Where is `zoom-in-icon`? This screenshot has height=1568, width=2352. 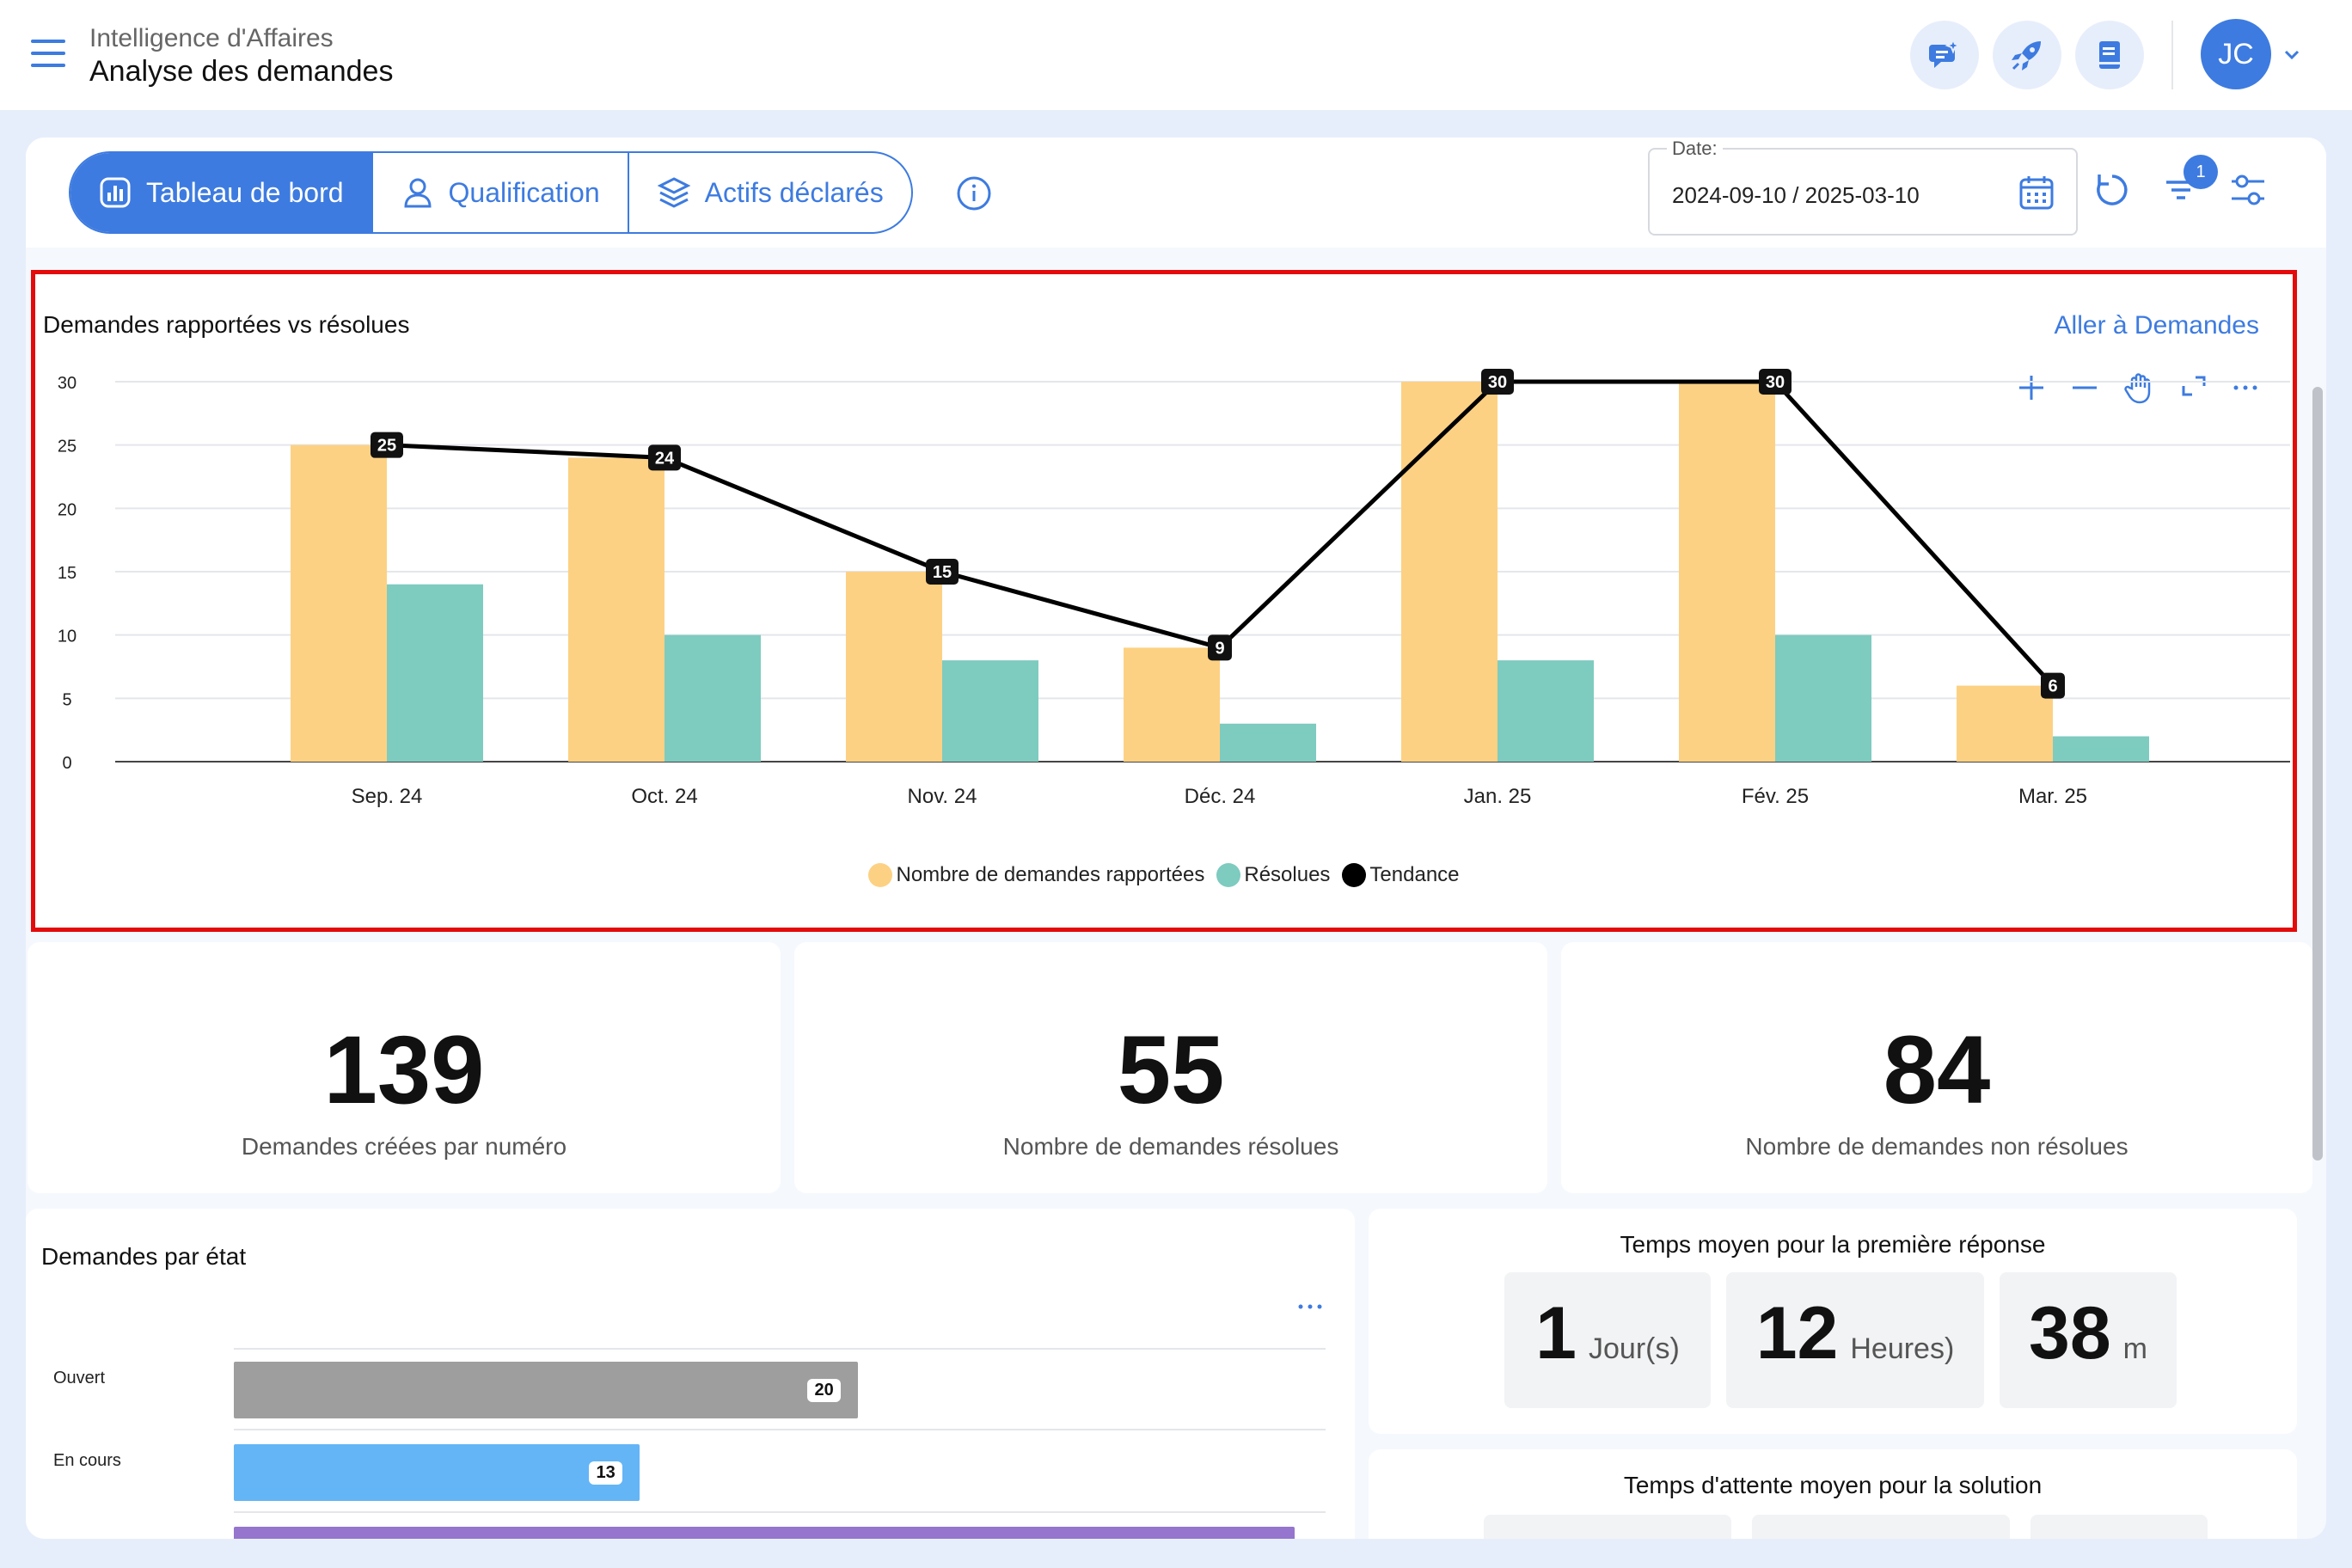 zoom-in-icon is located at coordinates (2031, 387).